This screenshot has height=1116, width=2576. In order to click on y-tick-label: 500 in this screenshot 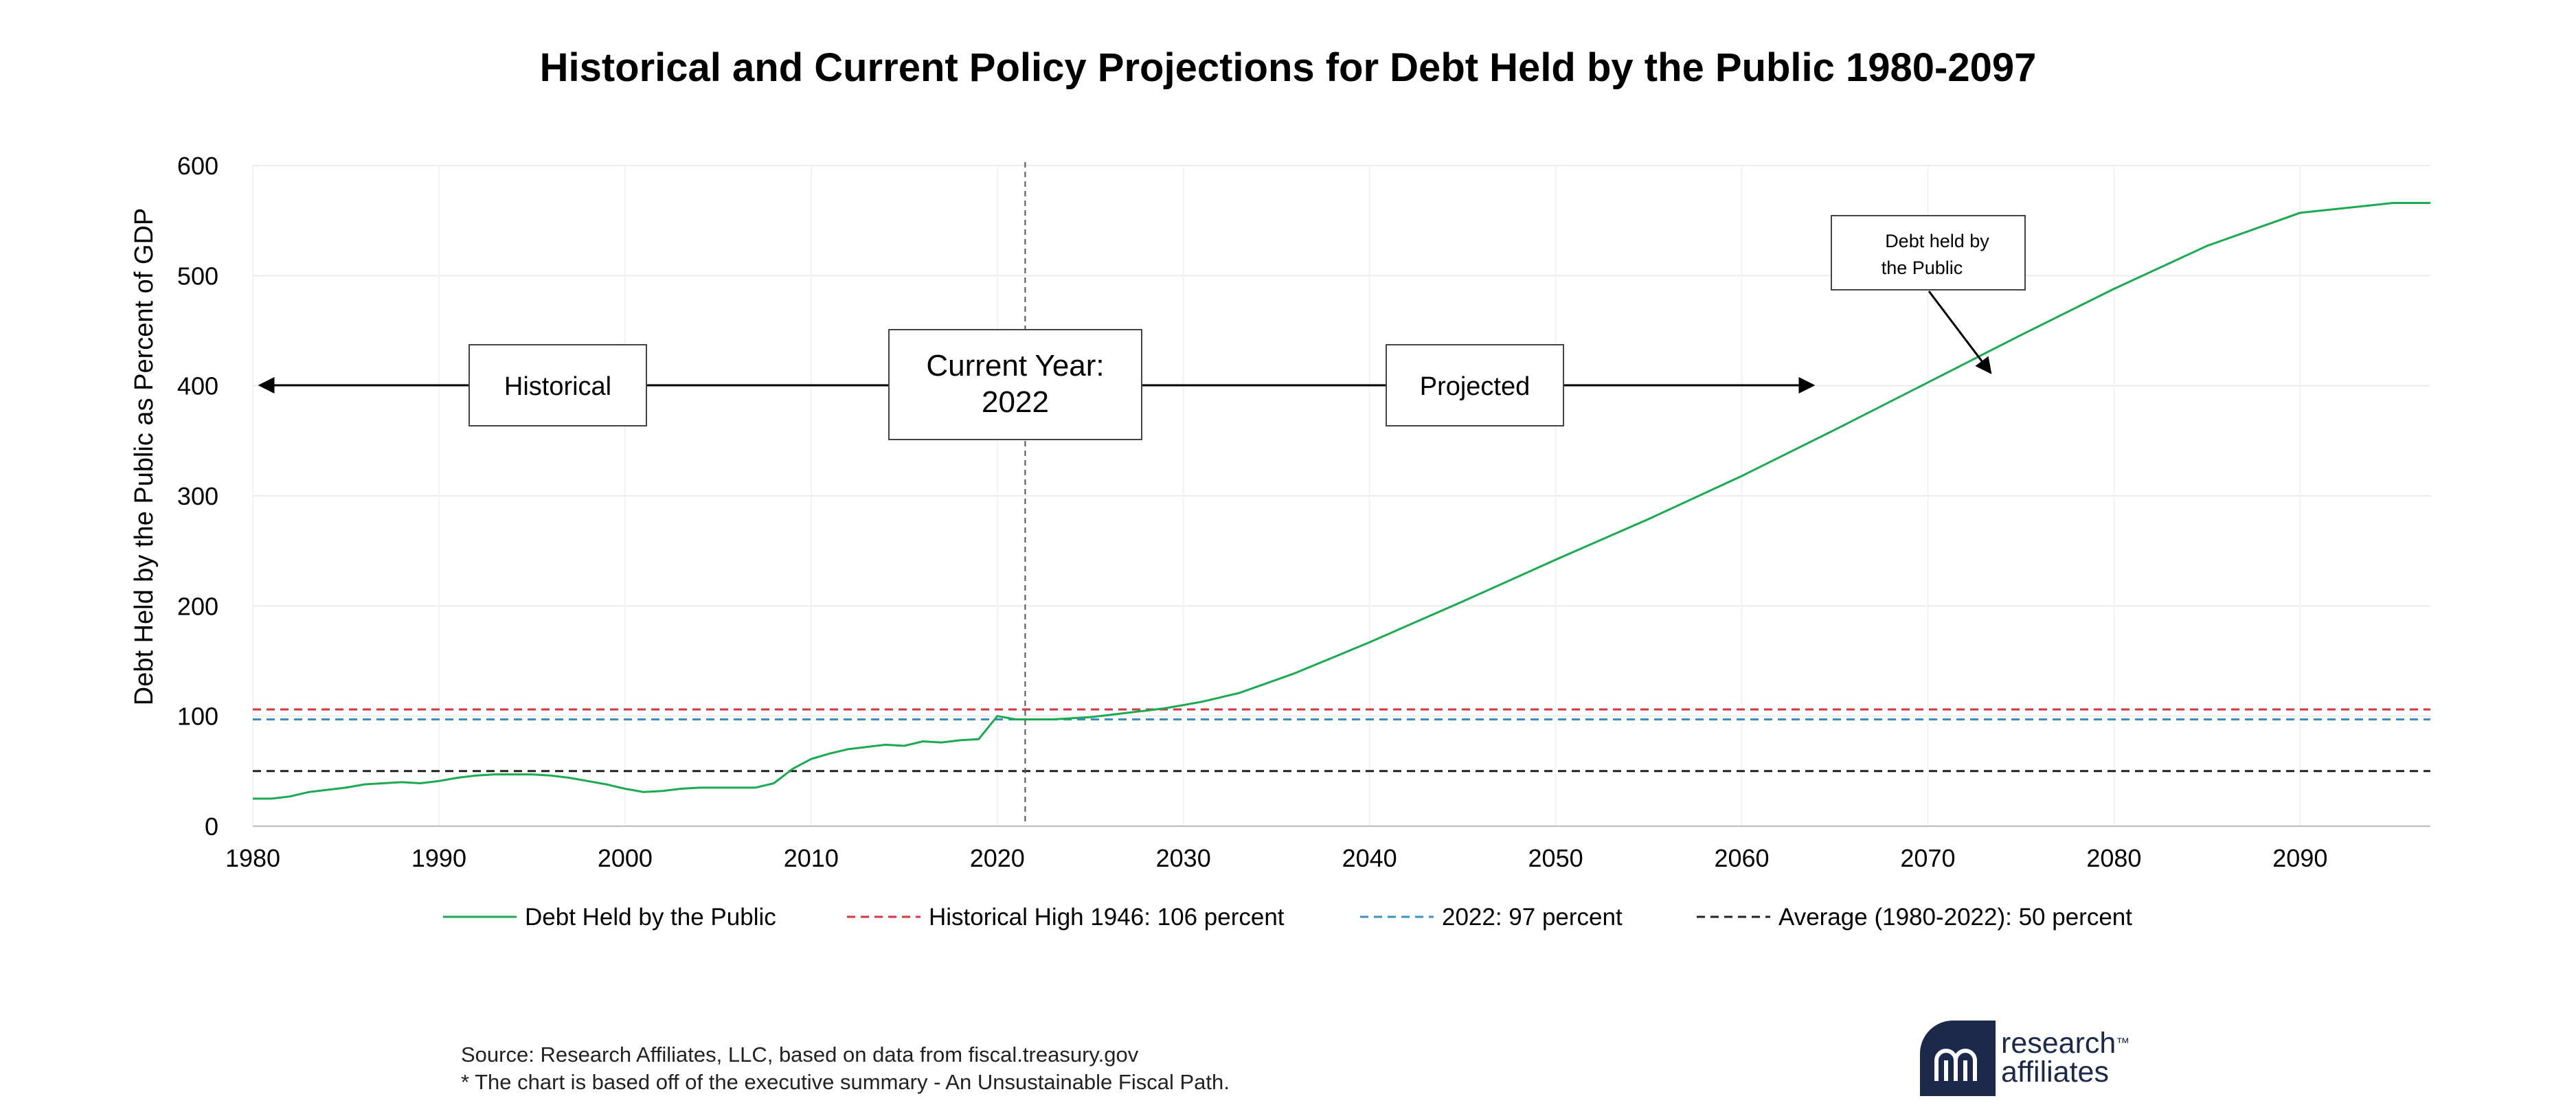, I will do `click(197, 276)`.